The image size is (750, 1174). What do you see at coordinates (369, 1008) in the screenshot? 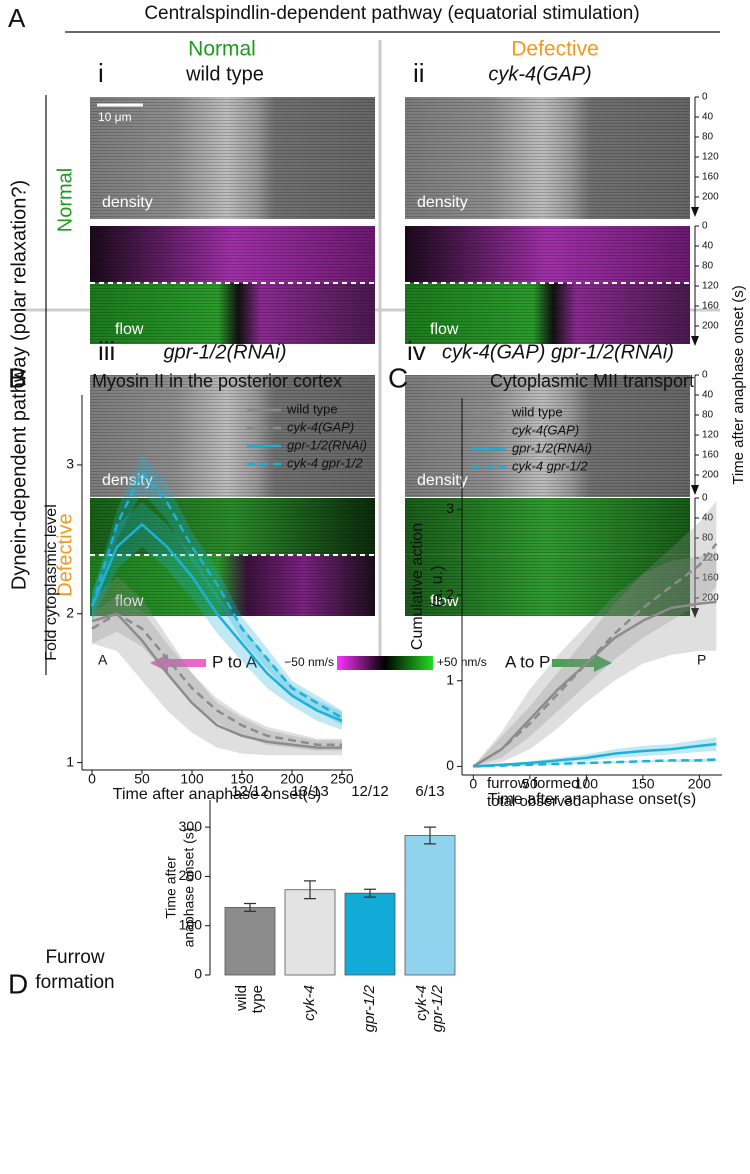
I see `x-tick-label: gpr-1/2` at bounding box center [369, 1008].